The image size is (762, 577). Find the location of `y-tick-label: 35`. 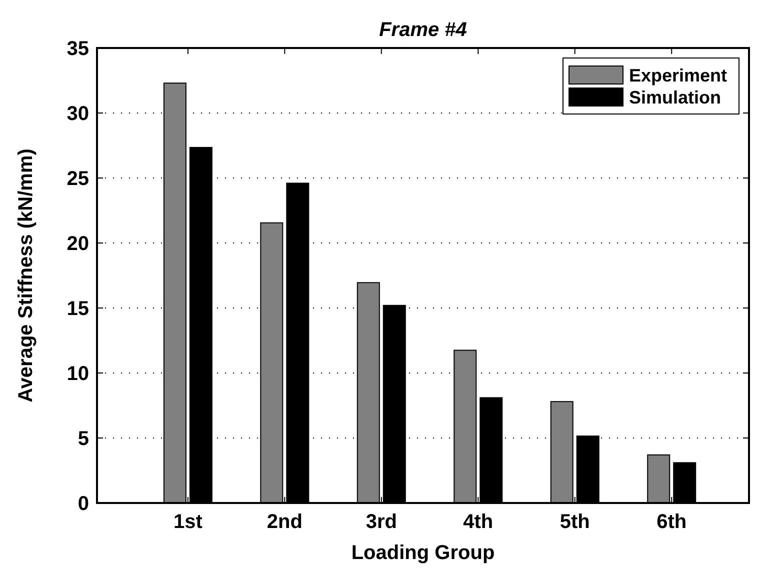

y-tick-label: 35 is located at coordinates (77, 49).